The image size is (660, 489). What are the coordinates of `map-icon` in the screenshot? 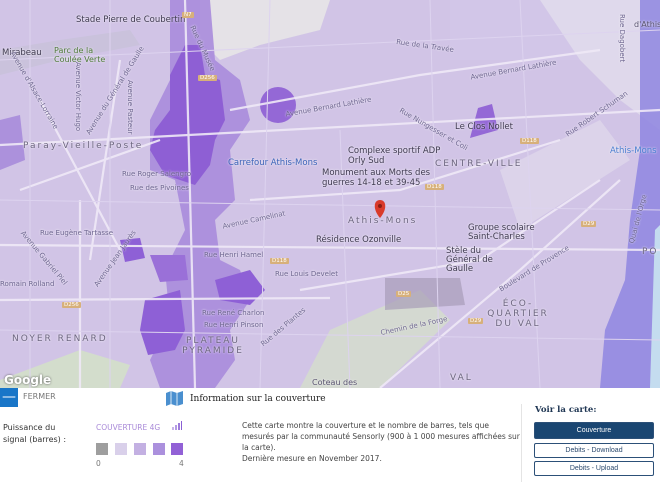 It's located at (174, 398).